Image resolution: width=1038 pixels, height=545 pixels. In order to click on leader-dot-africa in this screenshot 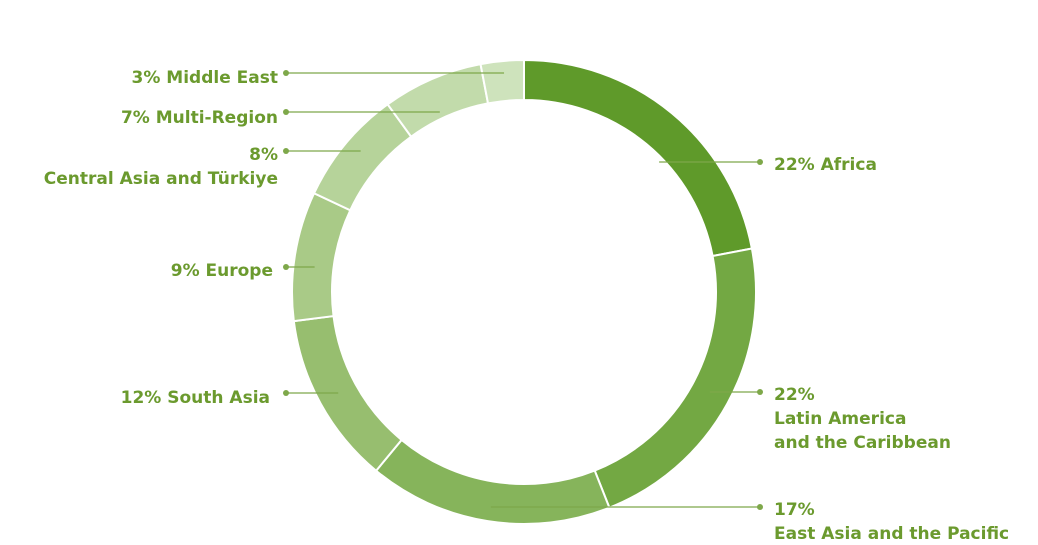, I will do `click(760, 162)`.